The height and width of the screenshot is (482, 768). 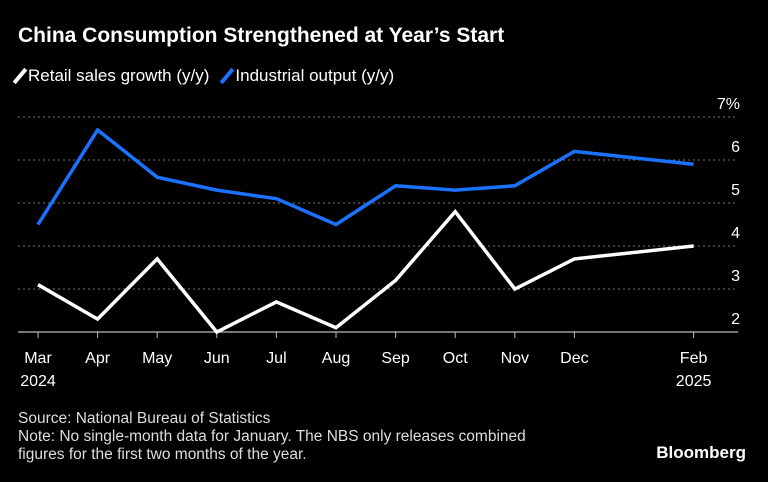 I want to click on y-tick-label: 7%, so click(x=728, y=104).